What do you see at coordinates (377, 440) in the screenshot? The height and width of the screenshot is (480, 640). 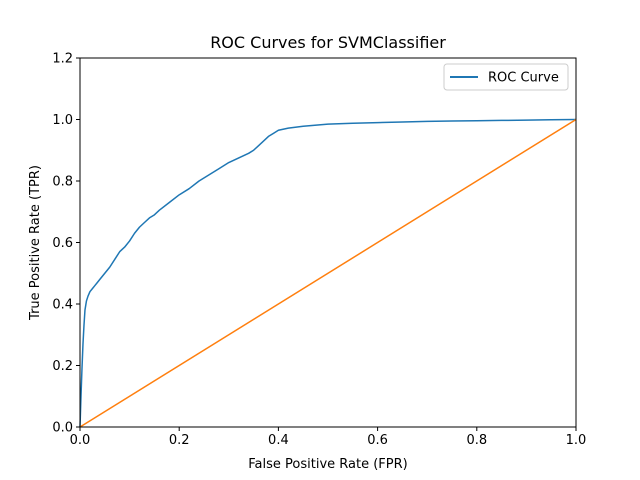 I see `x-tick-label: 0.6` at bounding box center [377, 440].